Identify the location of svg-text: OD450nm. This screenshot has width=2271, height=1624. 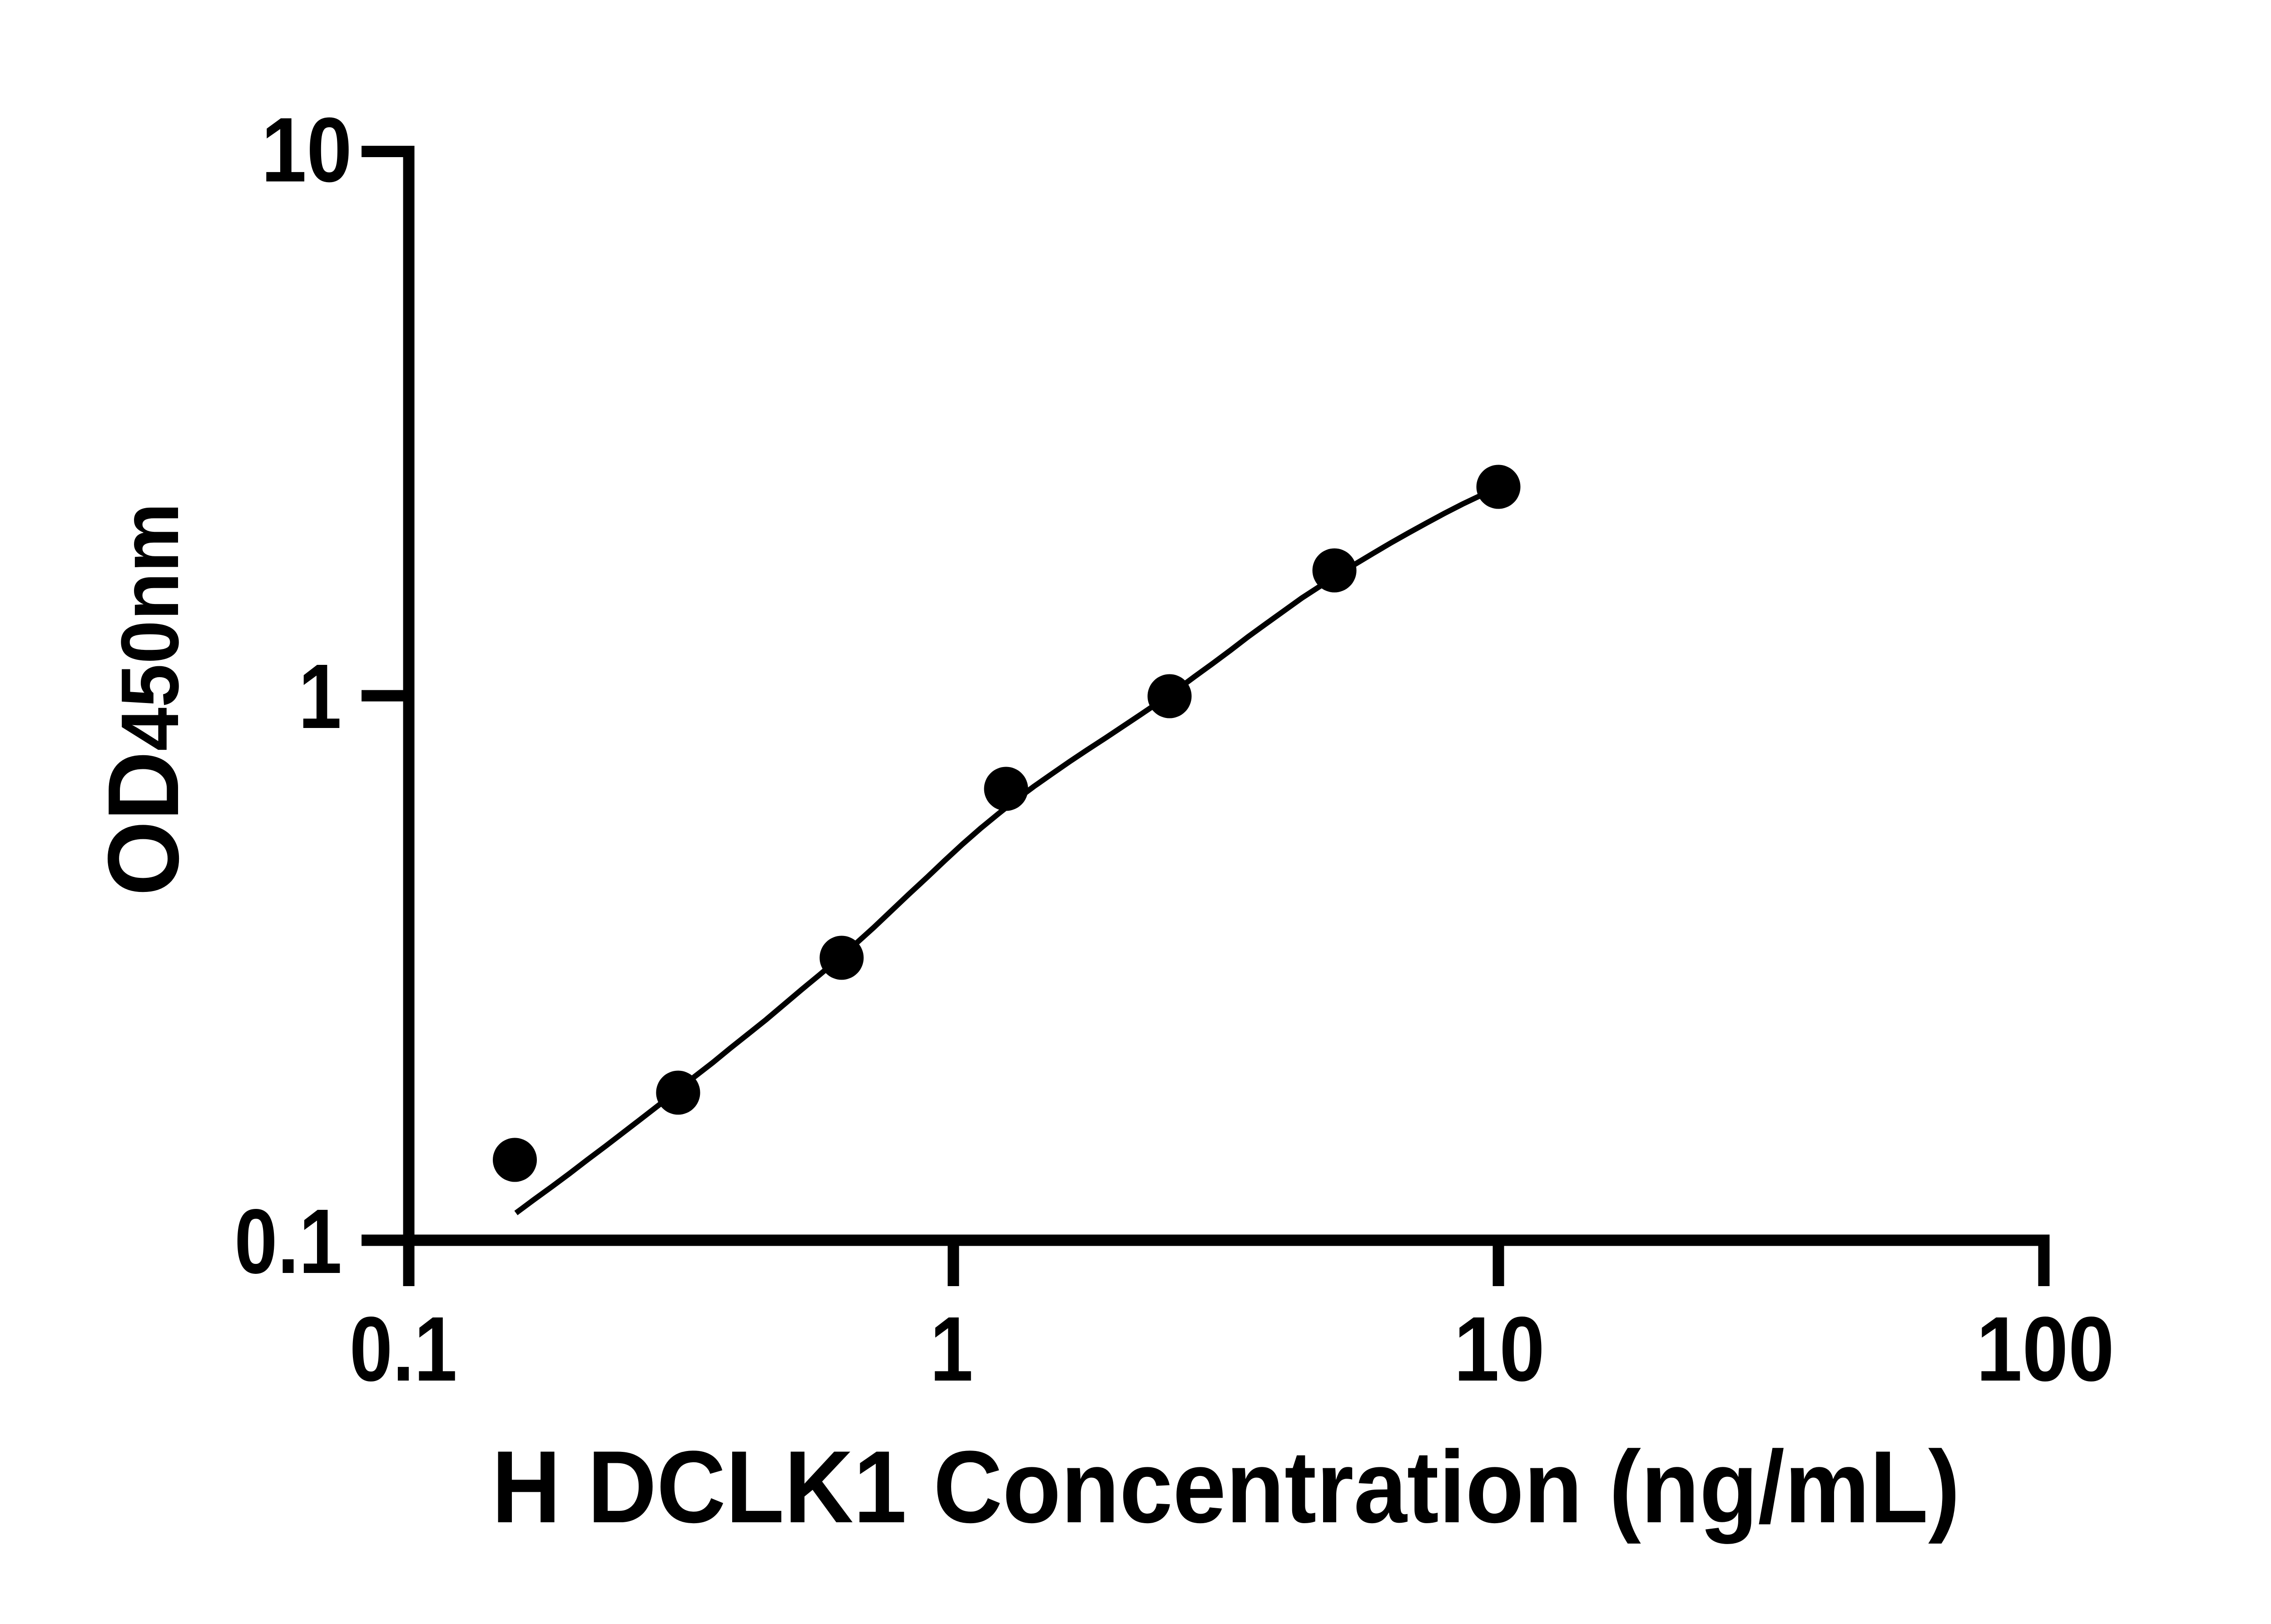
(143, 699).